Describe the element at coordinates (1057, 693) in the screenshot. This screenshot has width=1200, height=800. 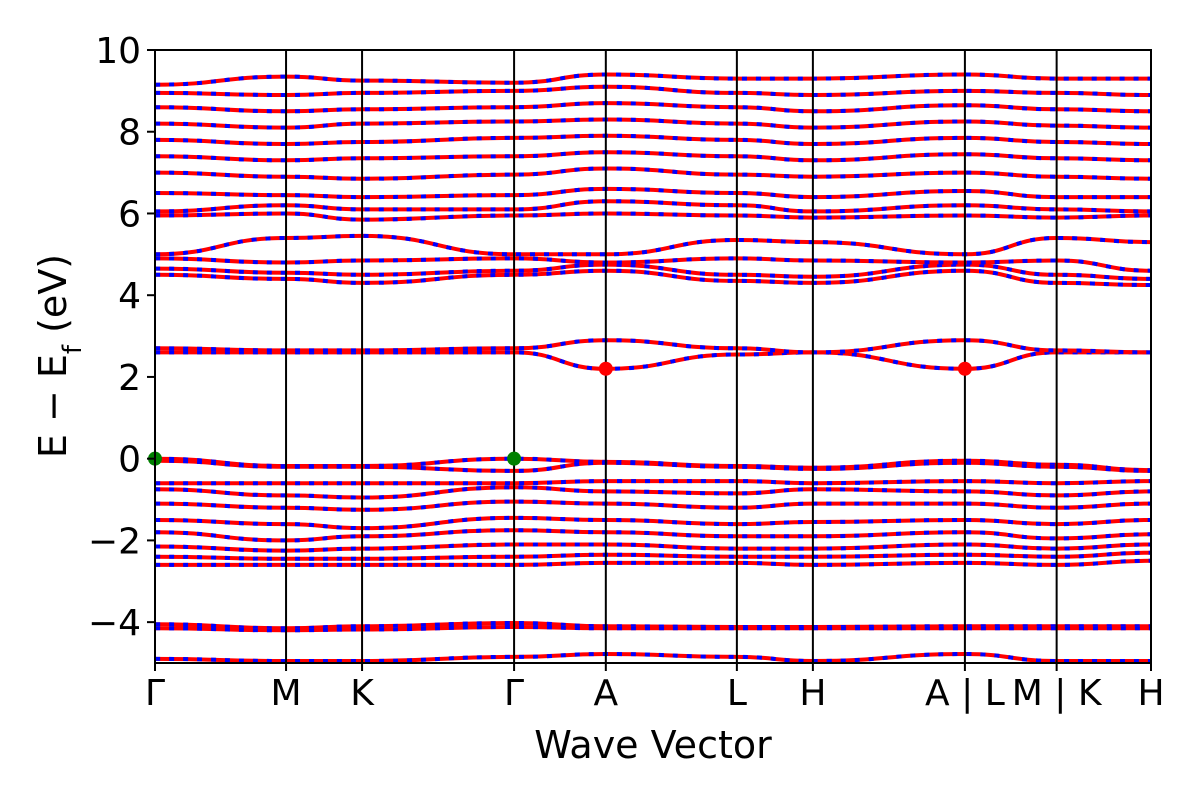
I see `x-tick-label: M | K` at that location.